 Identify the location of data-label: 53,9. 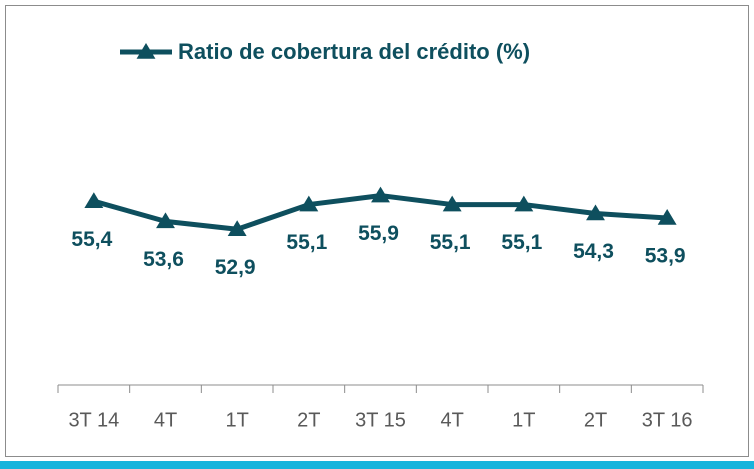
(665, 256).